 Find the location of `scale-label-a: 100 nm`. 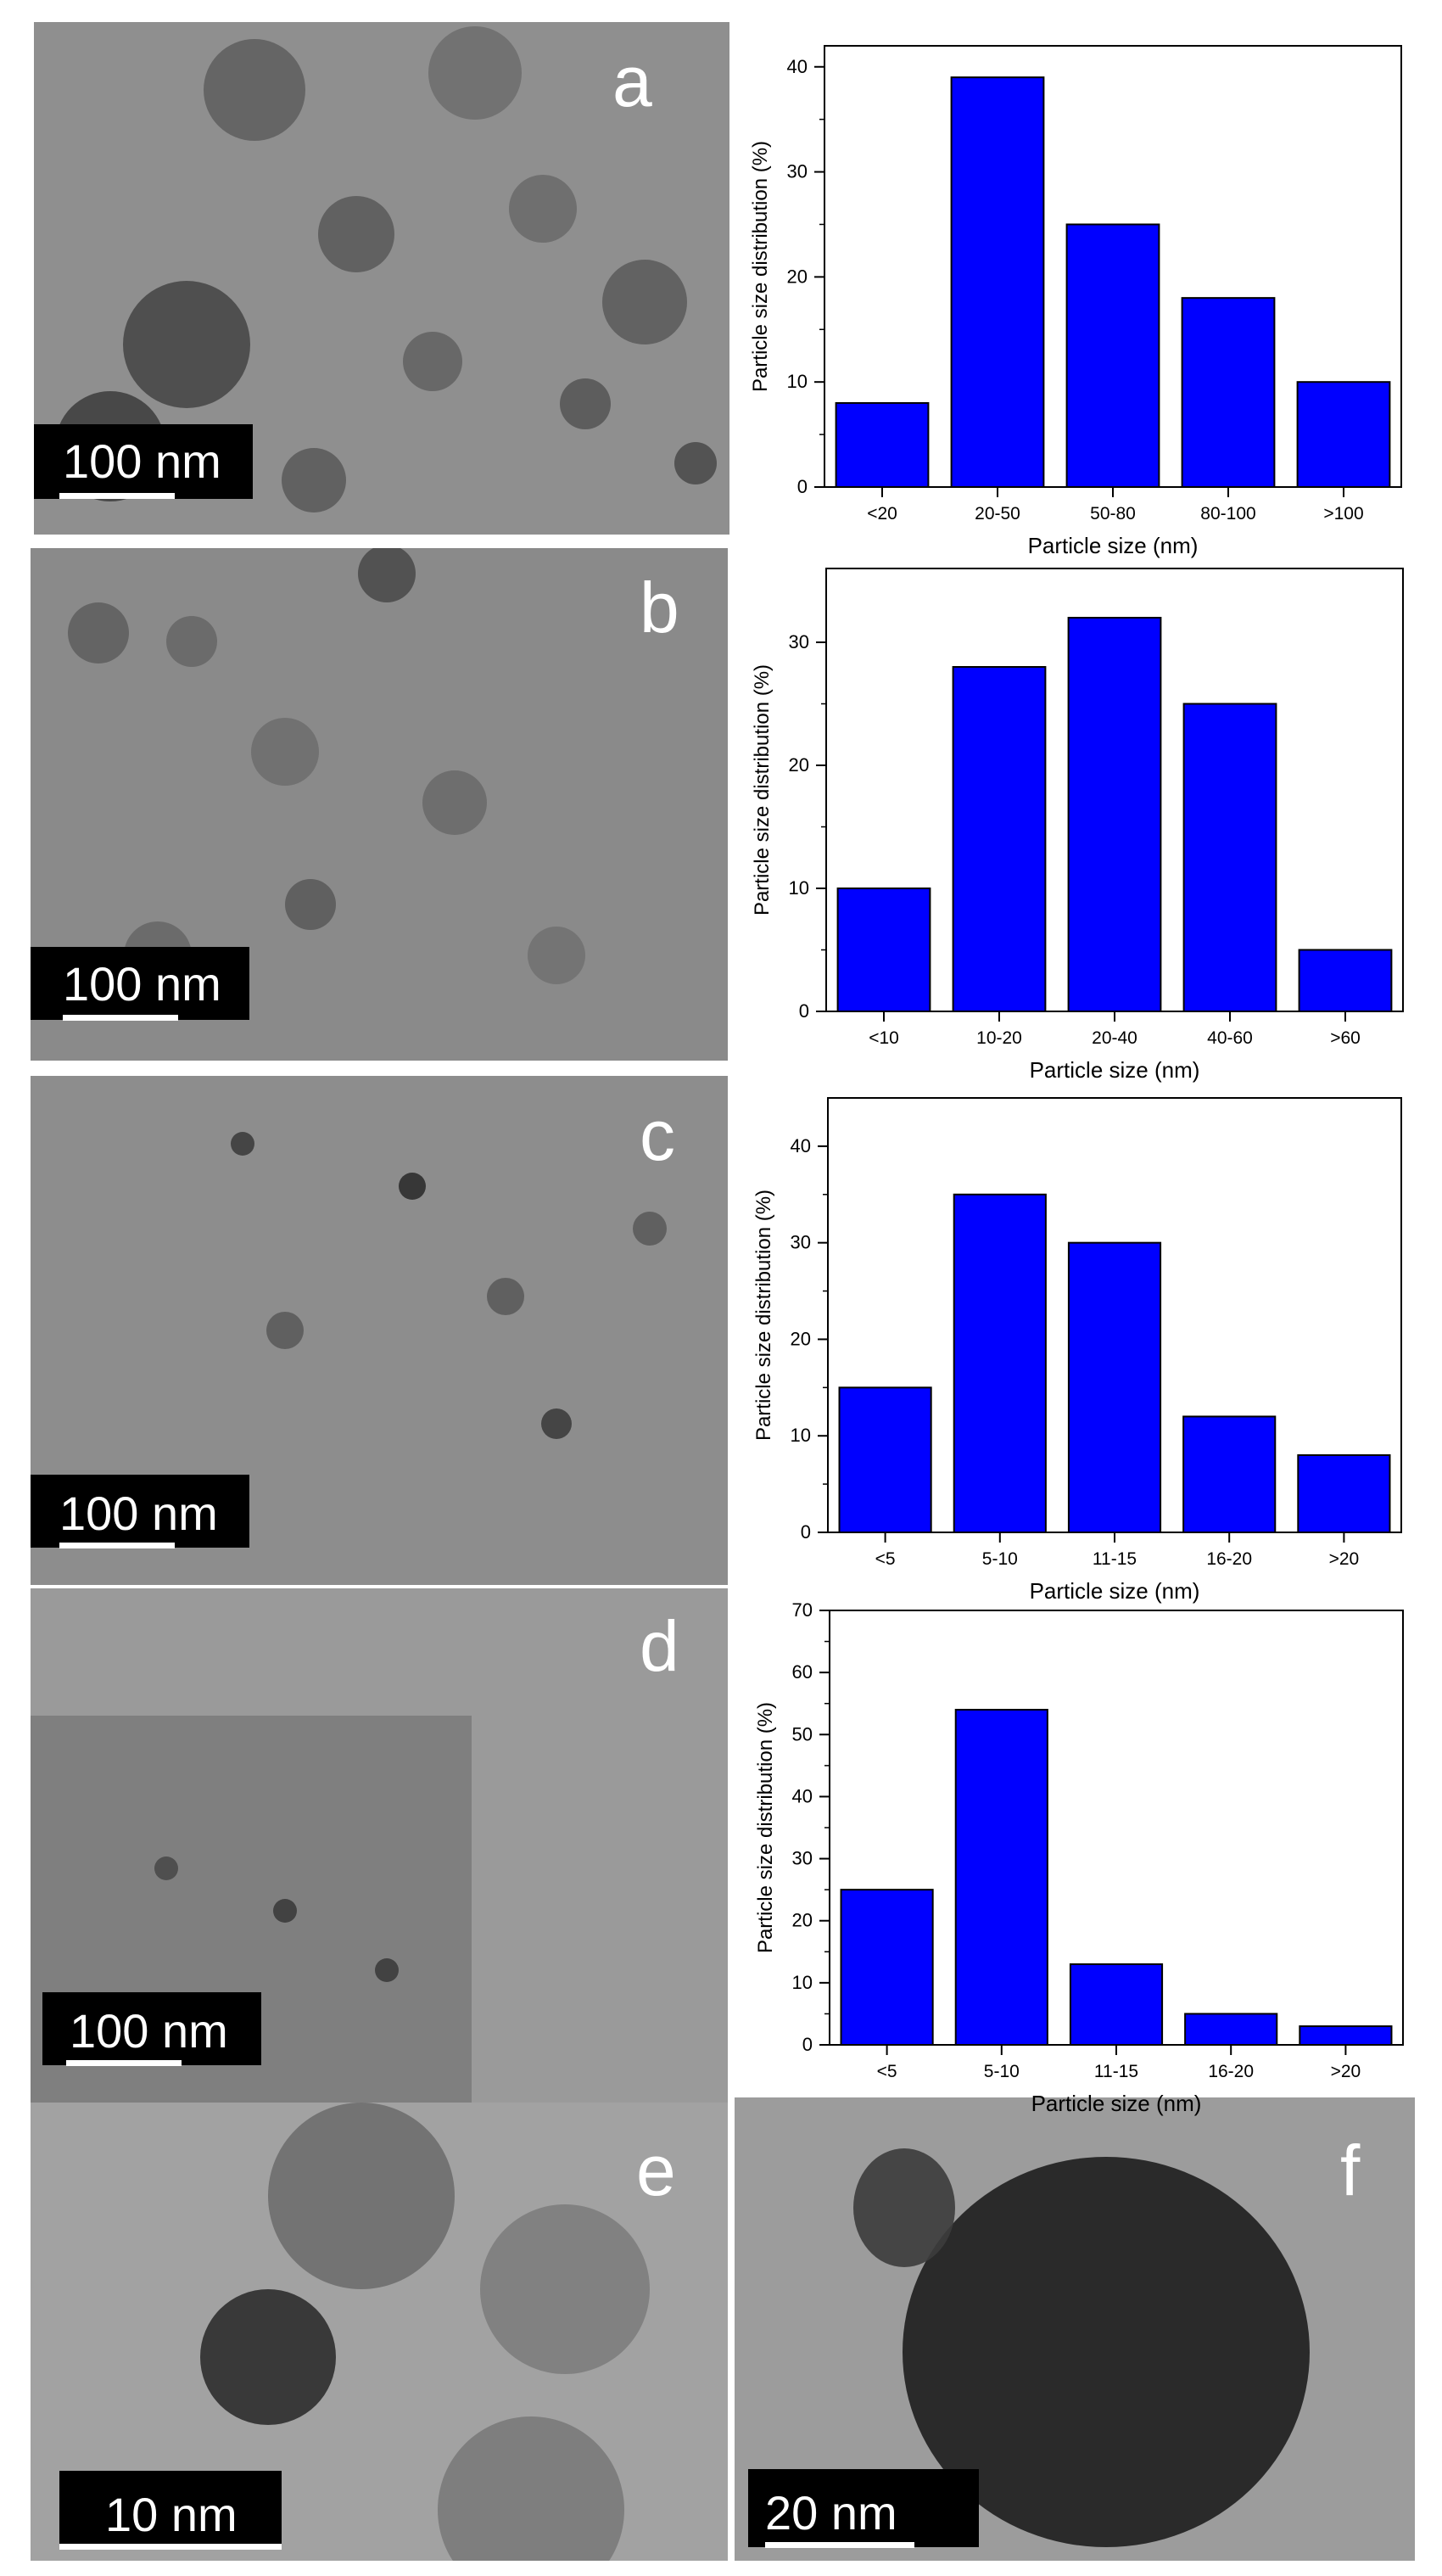

scale-label-a: 100 nm is located at coordinates (142, 461).